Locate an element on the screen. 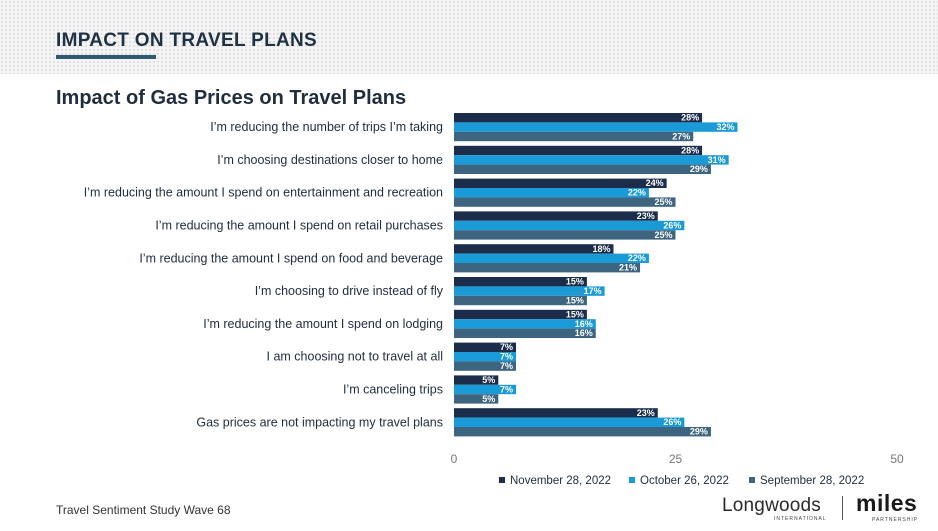 Image resolution: width=938 pixels, height=531 pixels. x-tick-label: 50 is located at coordinates (897, 459).